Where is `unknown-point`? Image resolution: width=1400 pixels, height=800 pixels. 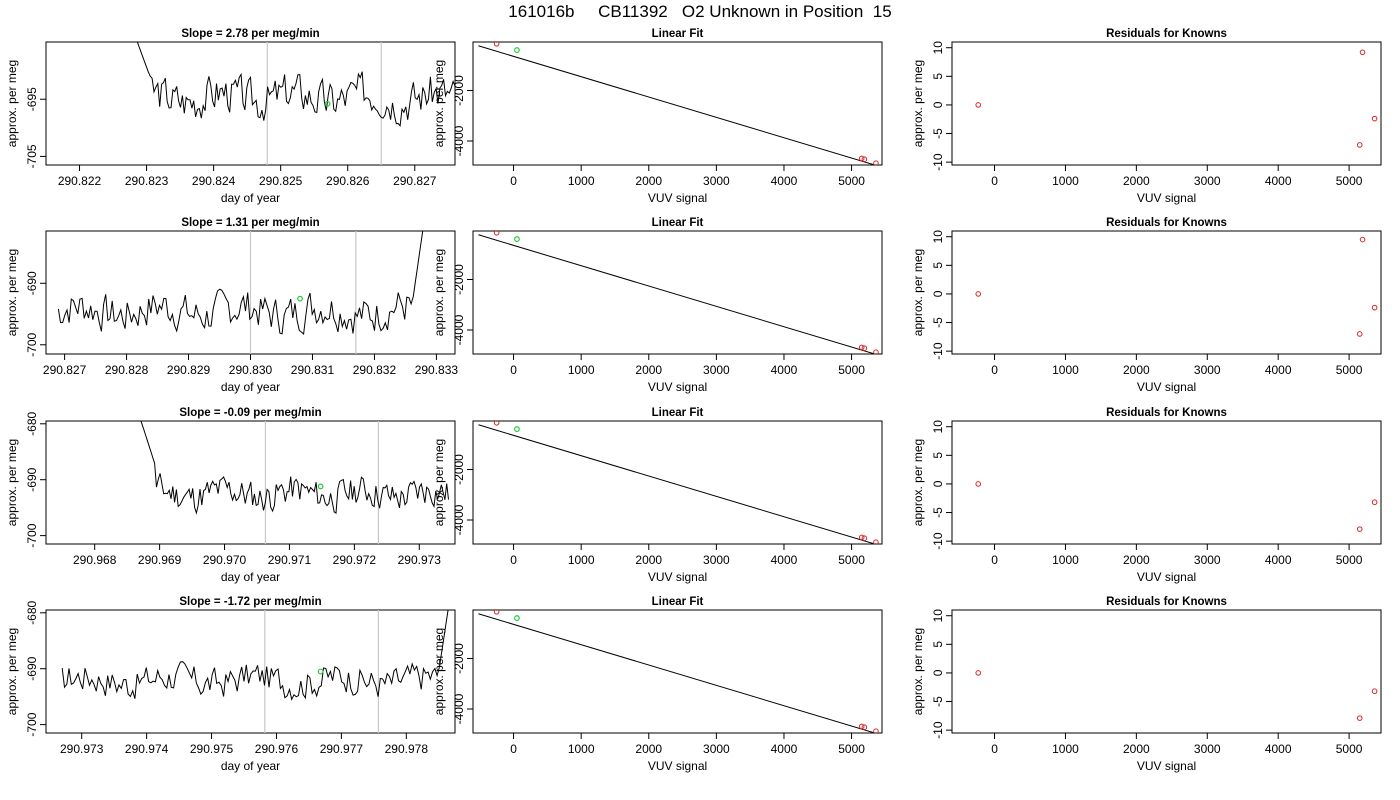 unknown-point is located at coordinates (517, 239).